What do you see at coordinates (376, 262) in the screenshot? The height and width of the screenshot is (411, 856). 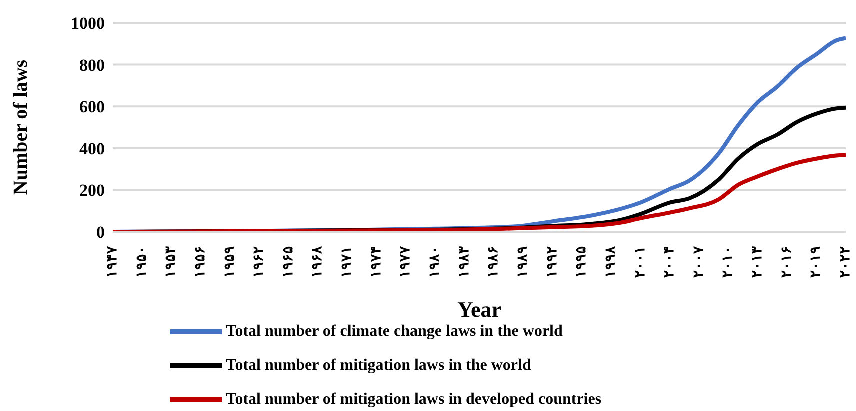 I see `x-tick-label: ۱۹۷۴` at bounding box center [376, 262].